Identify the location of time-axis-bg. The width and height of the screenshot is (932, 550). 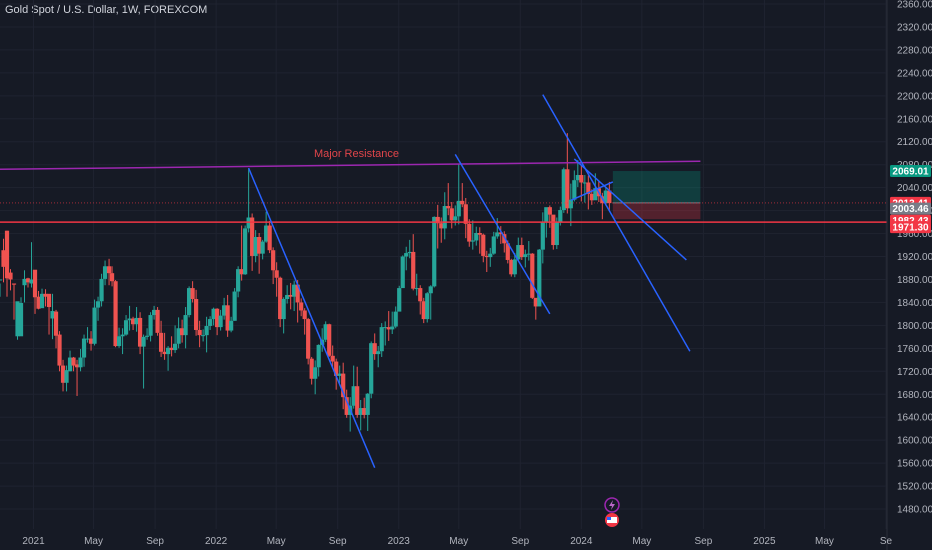
(466, 539).